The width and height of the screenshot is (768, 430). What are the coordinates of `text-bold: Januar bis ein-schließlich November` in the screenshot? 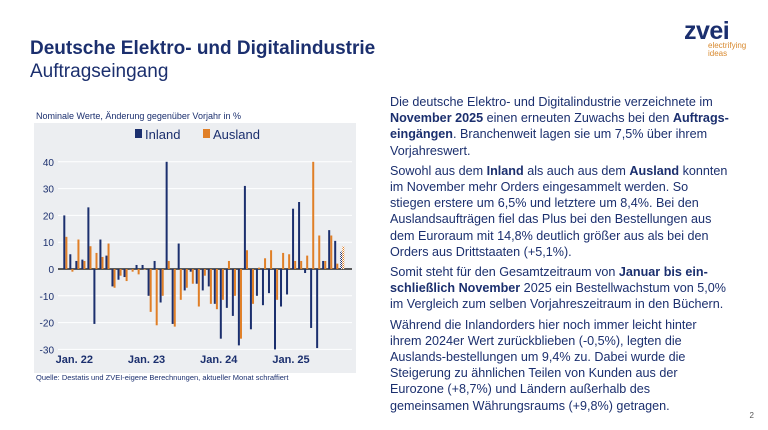 It's located at (549, 280).